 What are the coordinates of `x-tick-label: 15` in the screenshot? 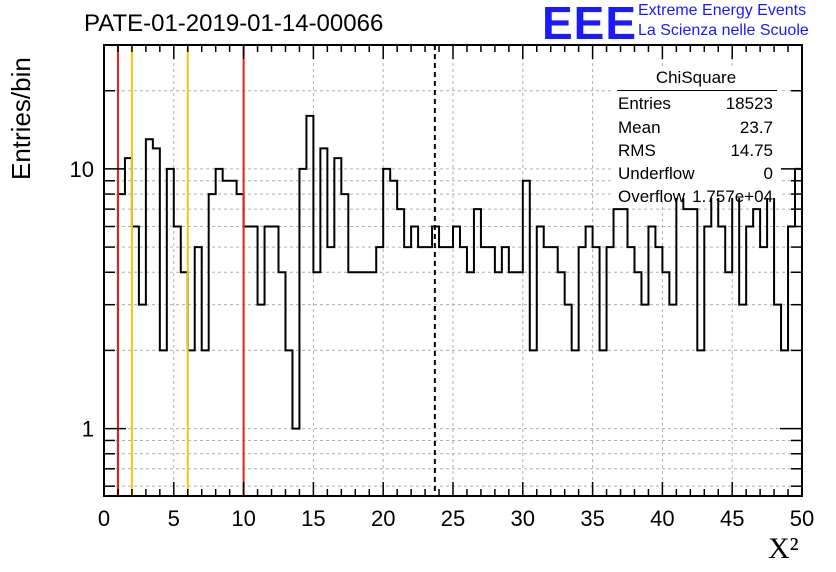 It's located at (313, 518).